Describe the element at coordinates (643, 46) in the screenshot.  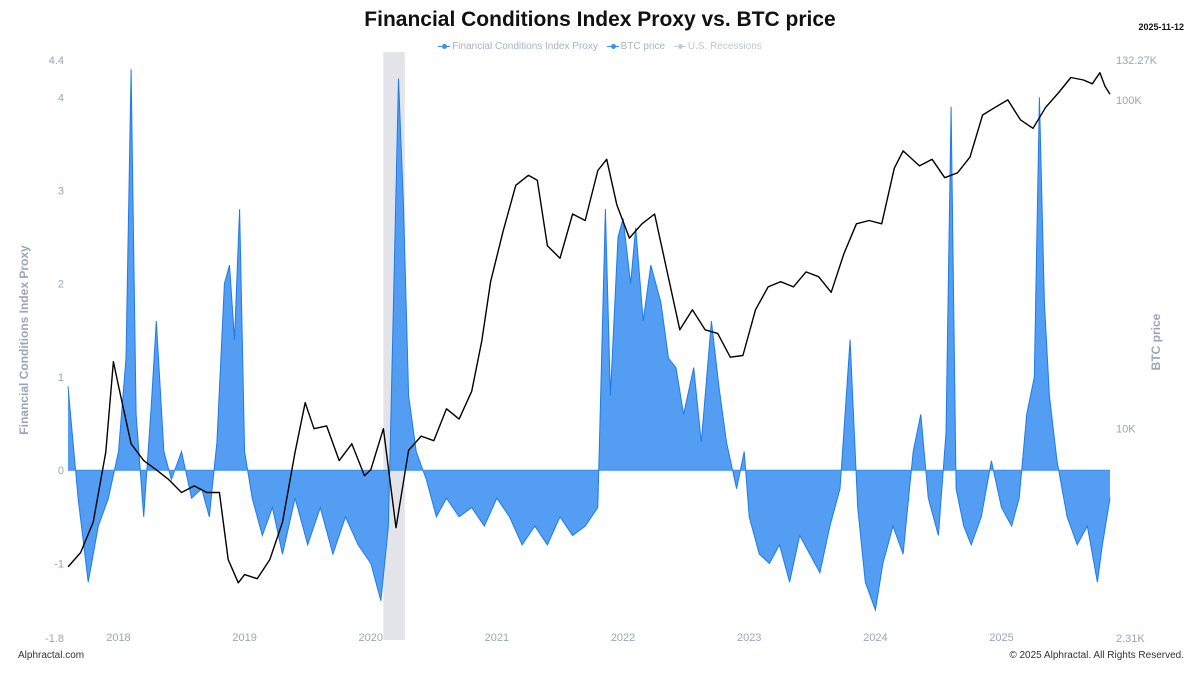
I see `legend-label-btc: BTC price` at that location.